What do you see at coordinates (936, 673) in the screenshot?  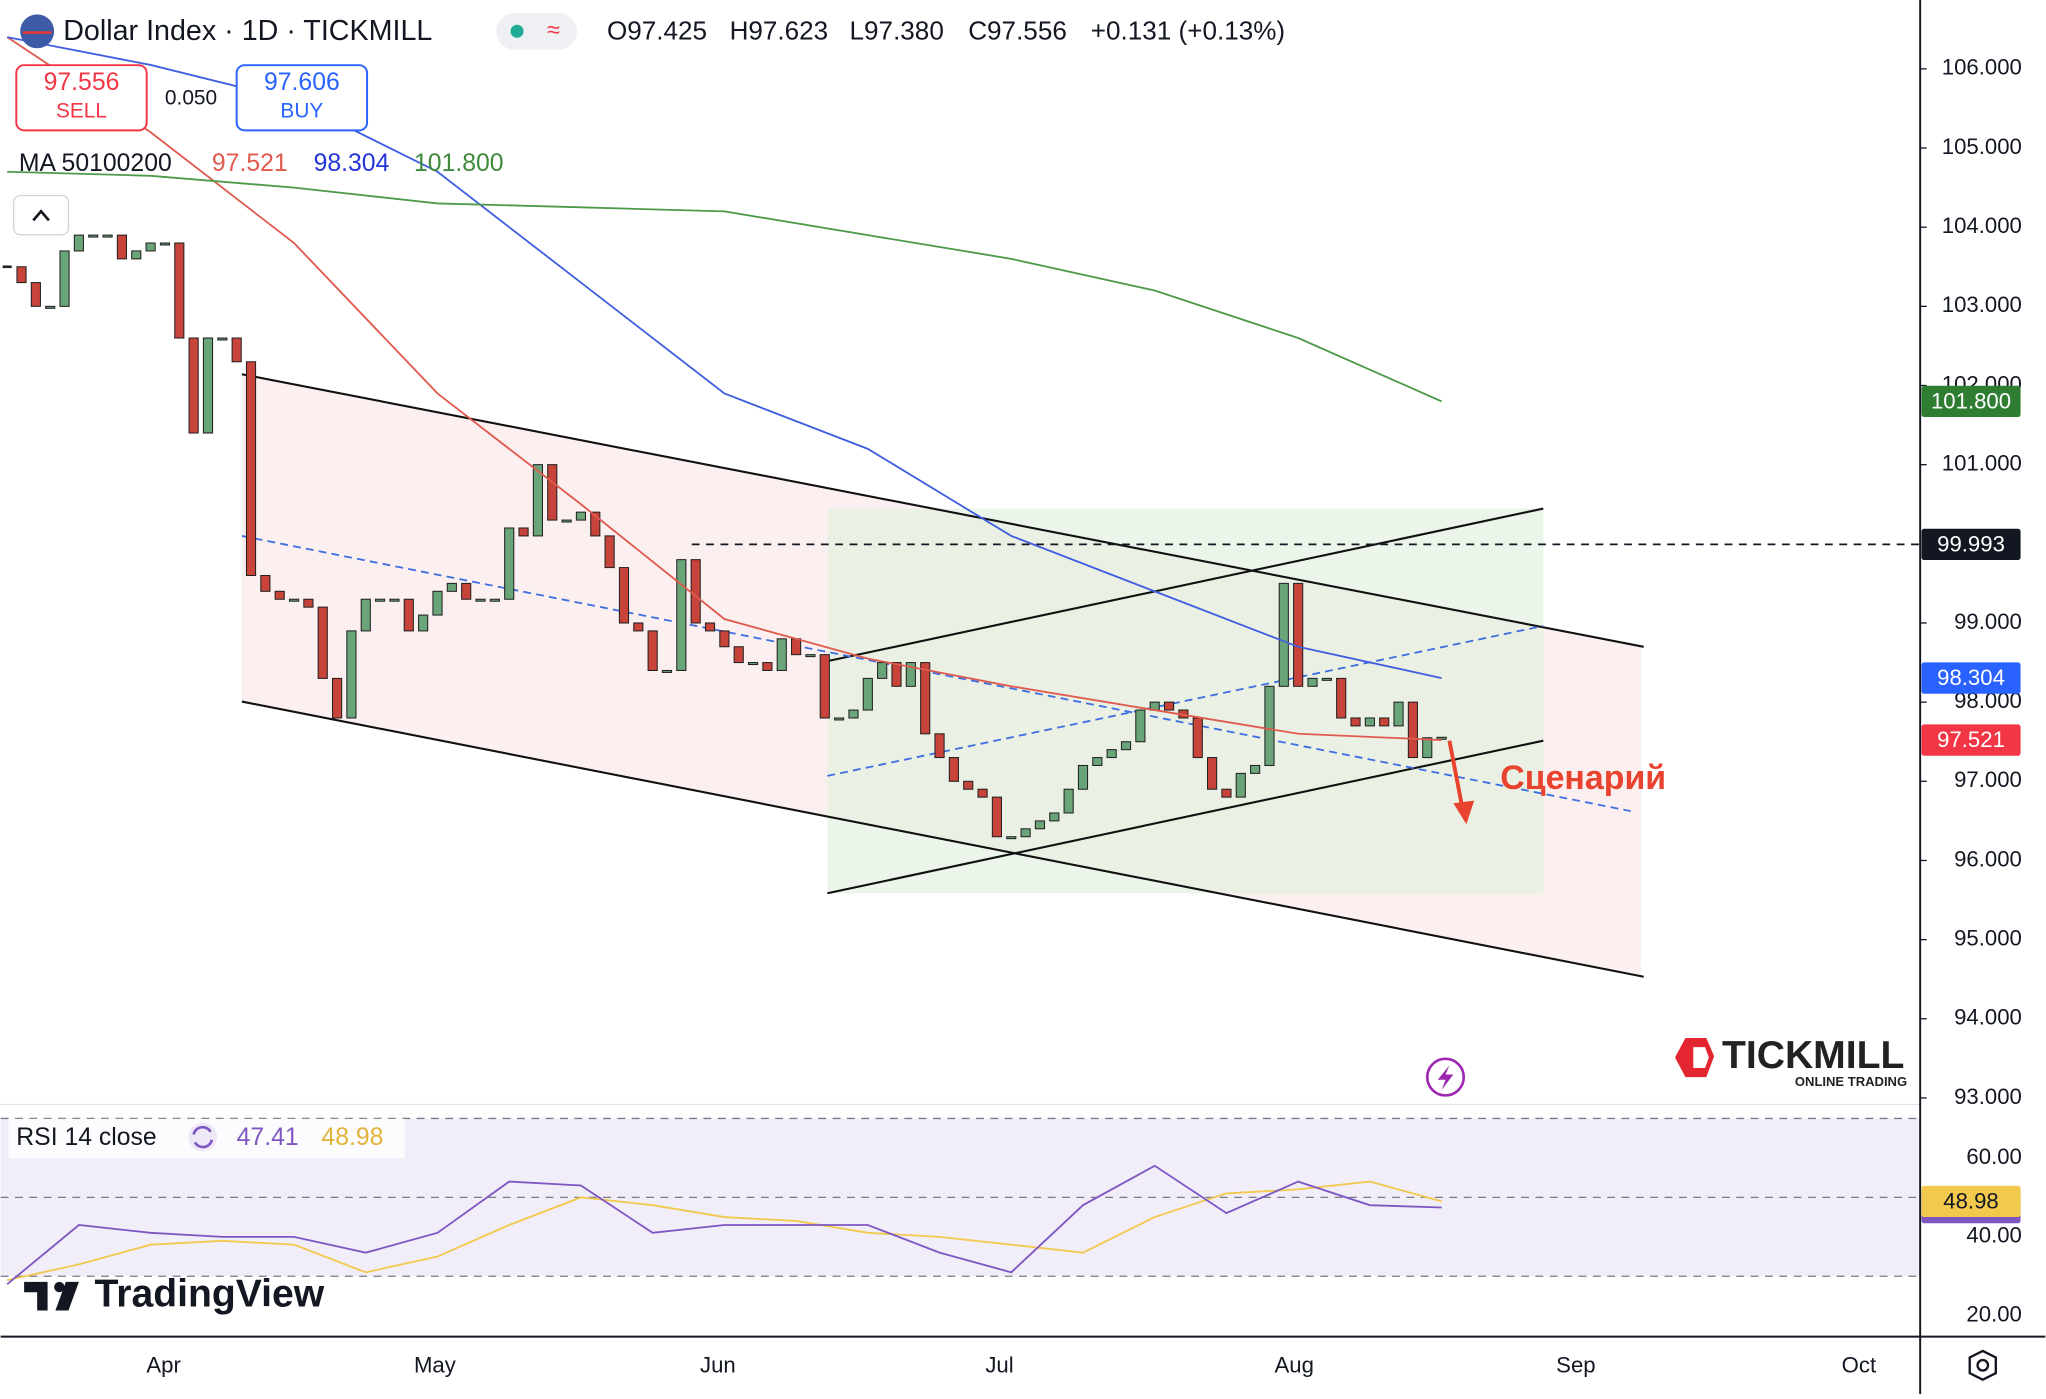 I see `channel-midline` at bounding box center [936, 673].